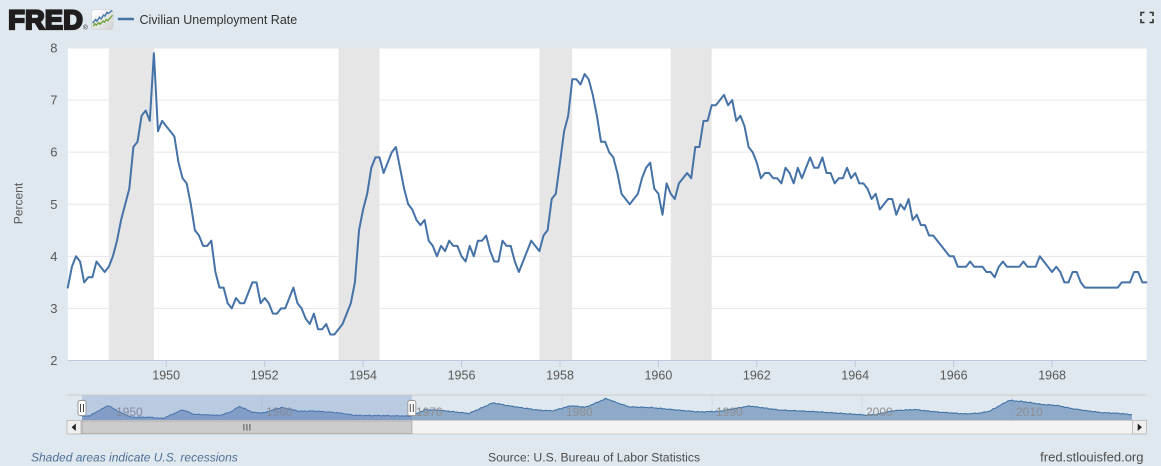 Image resolution: width=1161 pixels, height=466 pixels. I want to click on svg-text: 1954, so click(363, 376).